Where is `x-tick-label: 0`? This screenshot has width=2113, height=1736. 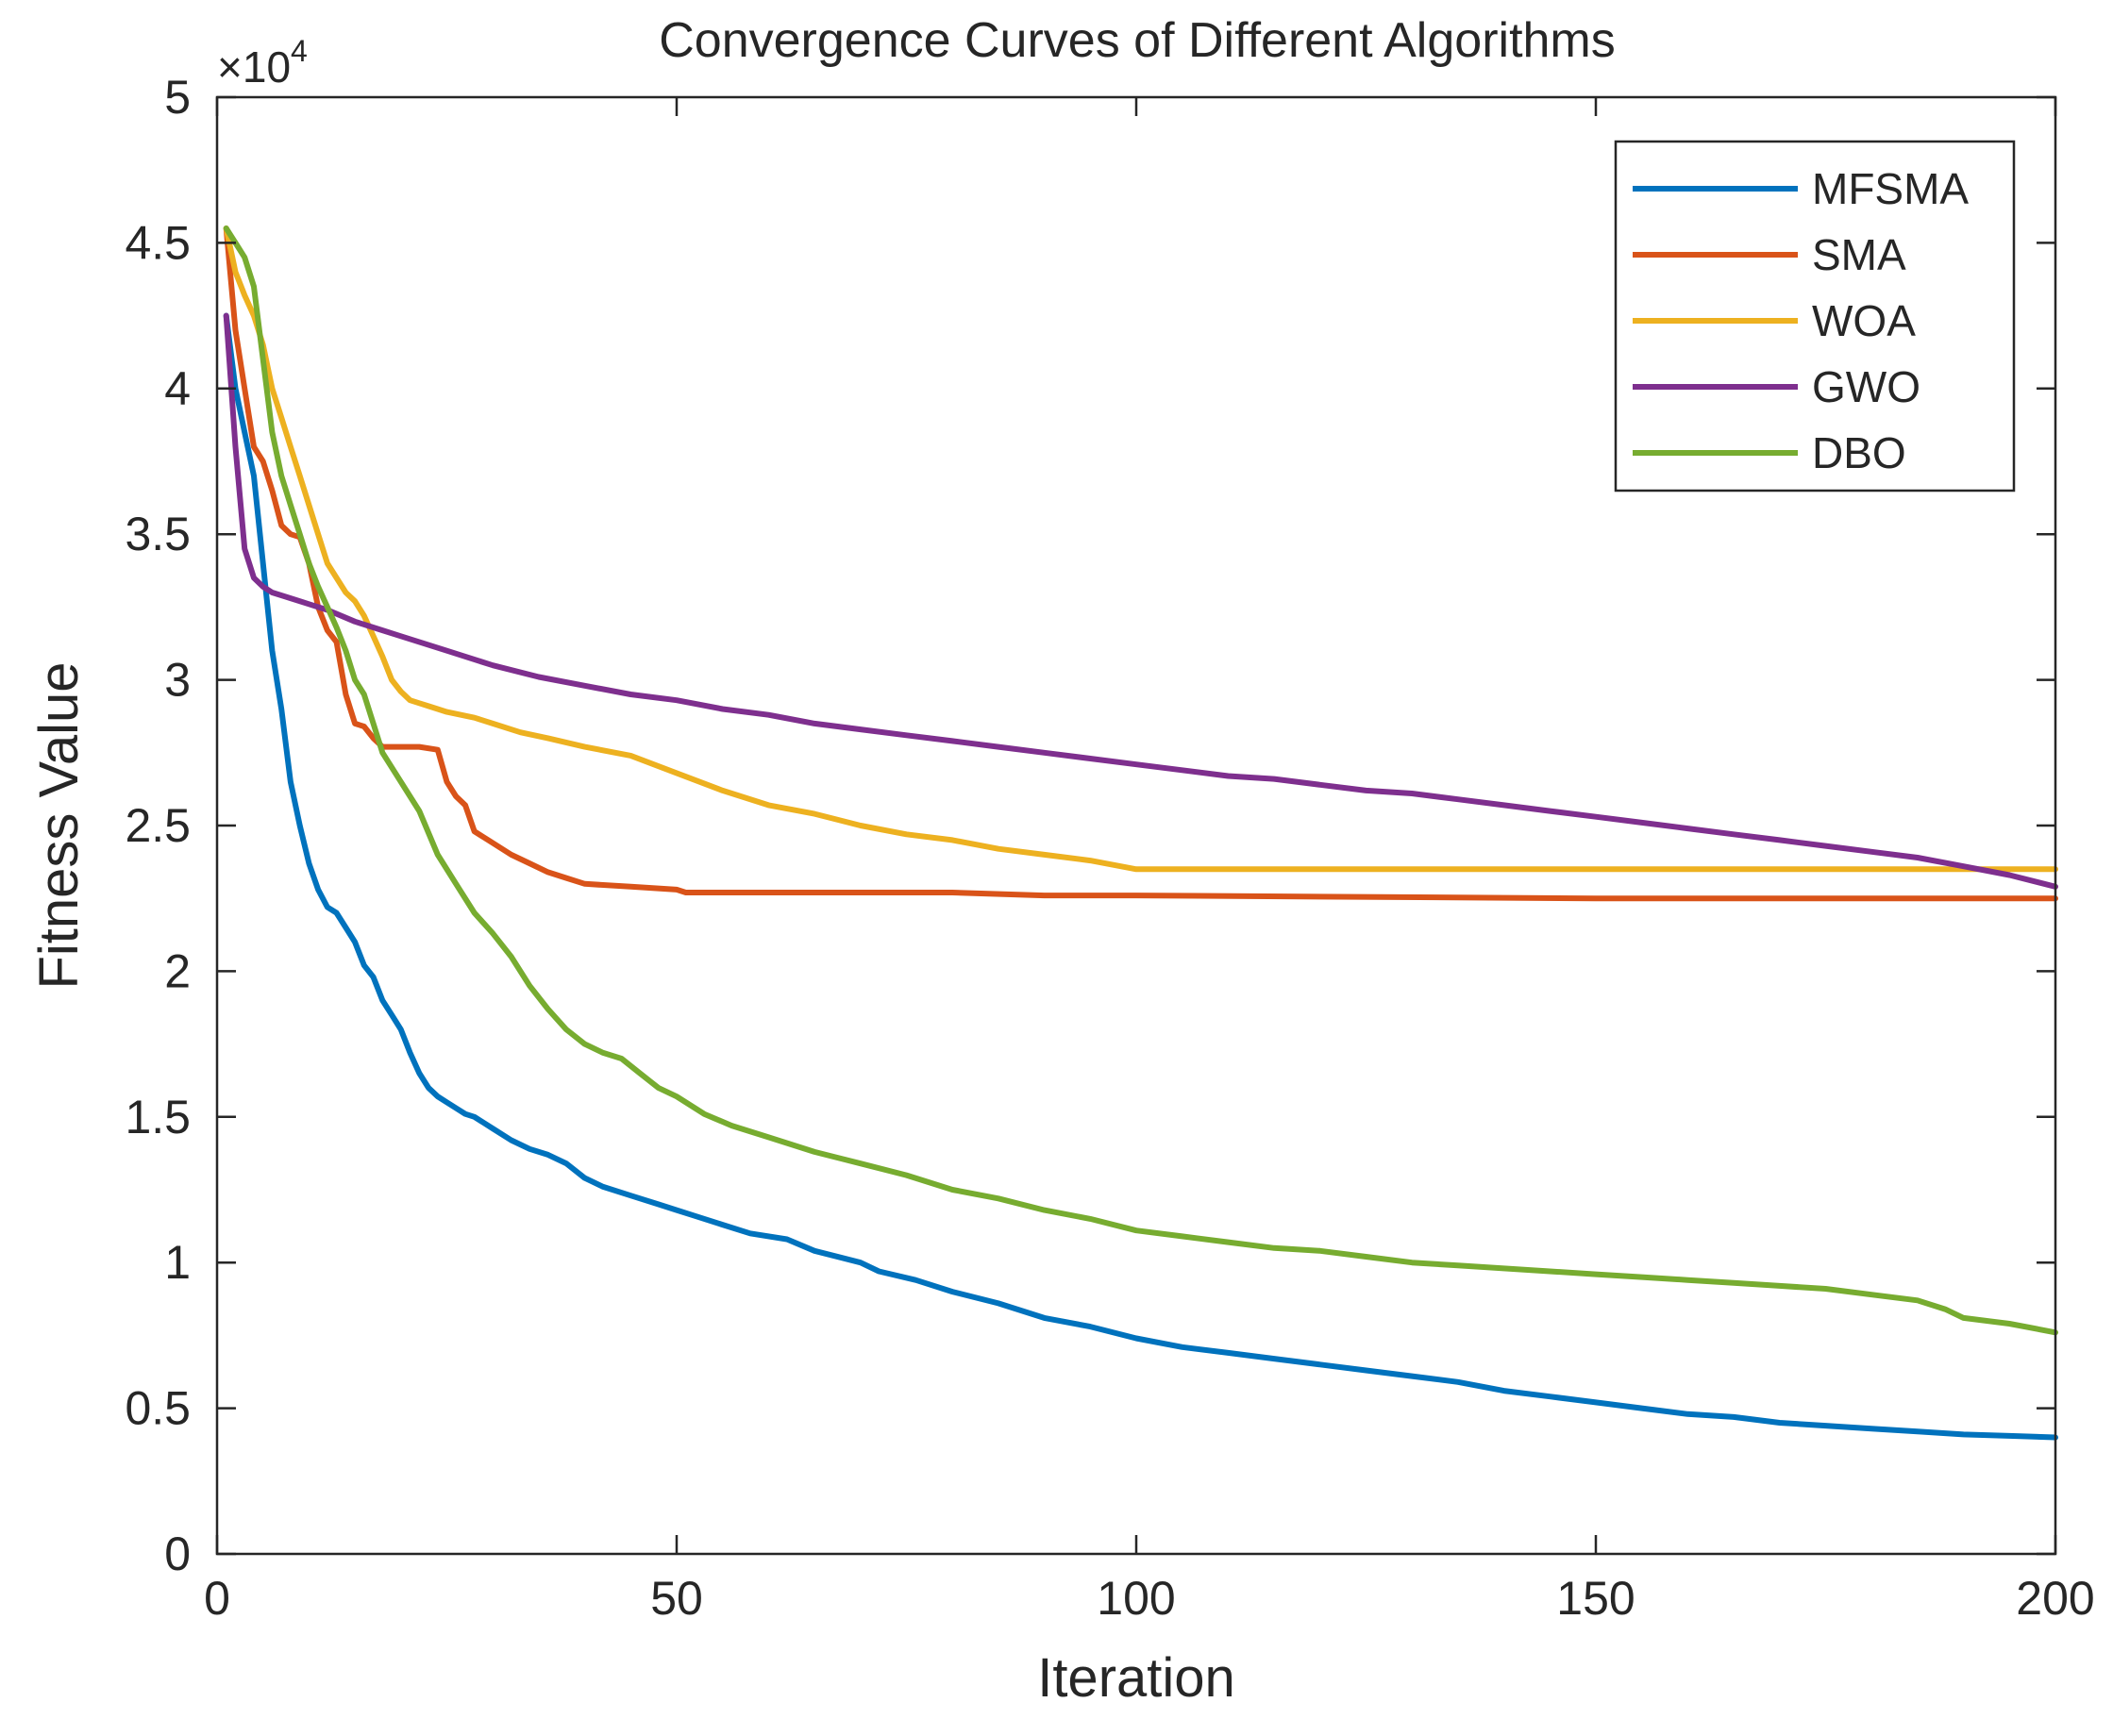
x-tick-label: 0 is located at coordinates (217, 1598).